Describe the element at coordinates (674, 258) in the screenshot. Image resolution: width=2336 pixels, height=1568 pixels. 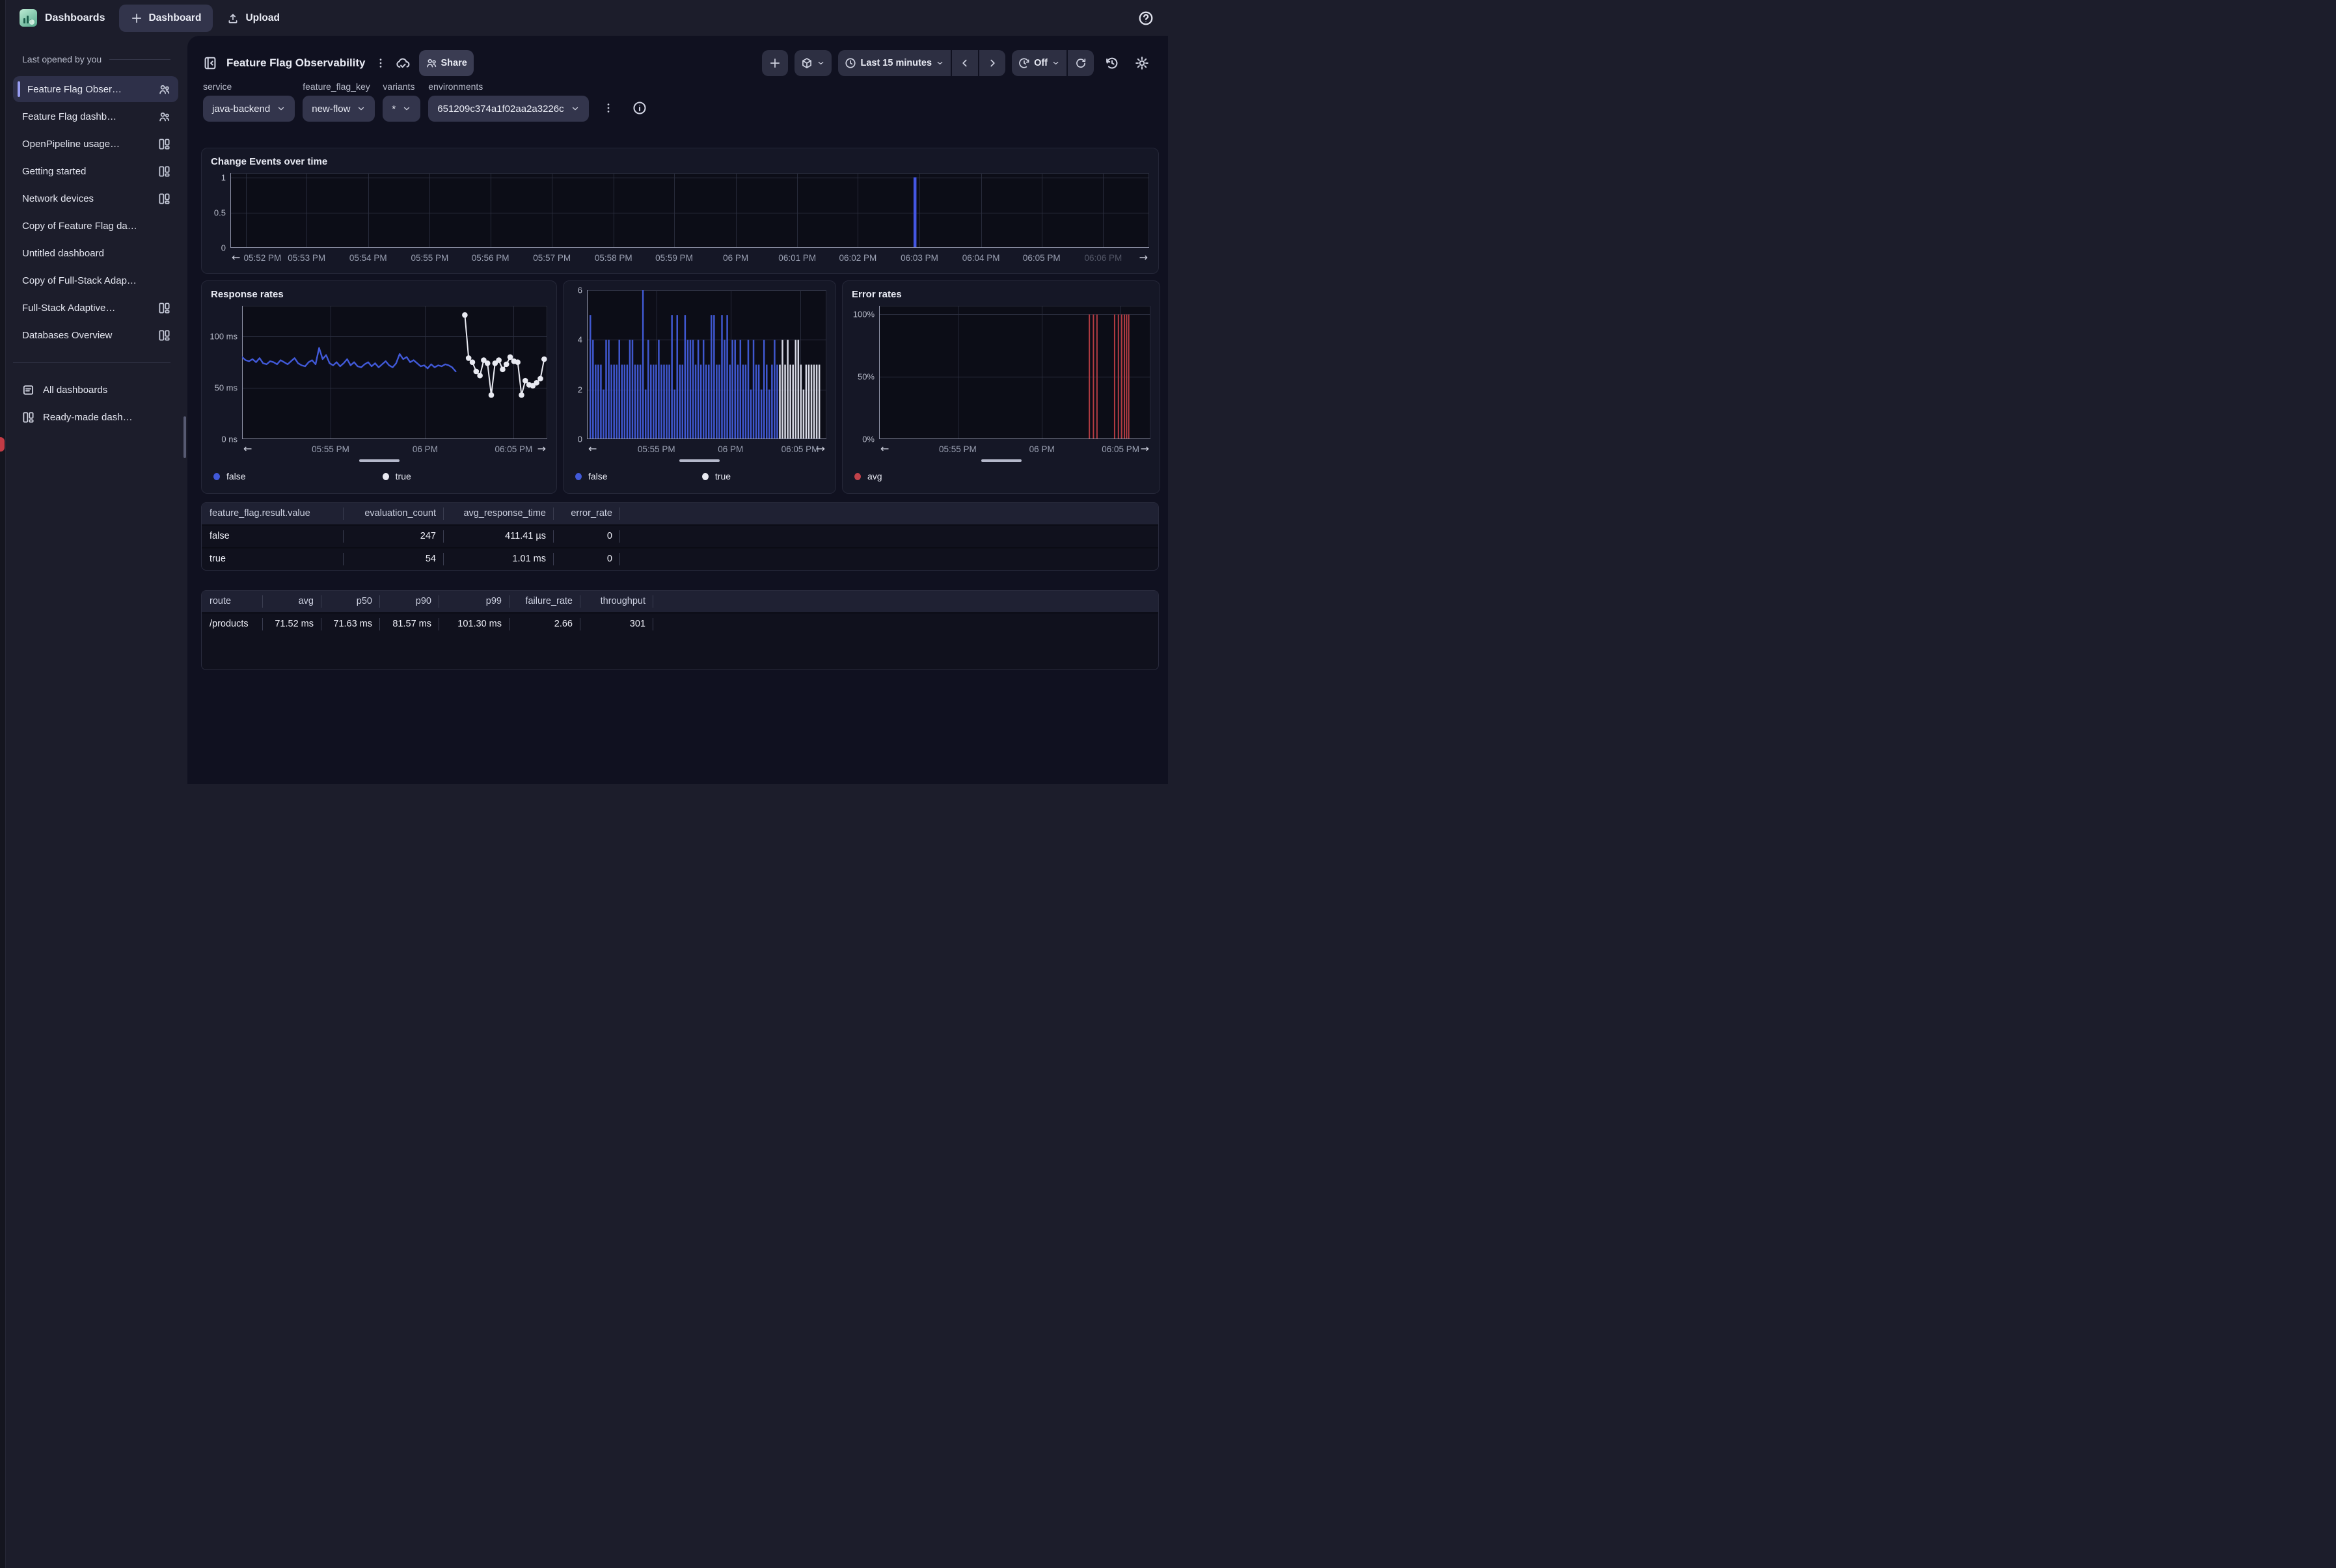
I see `x-axis-label: 05:59 PM` at that location.